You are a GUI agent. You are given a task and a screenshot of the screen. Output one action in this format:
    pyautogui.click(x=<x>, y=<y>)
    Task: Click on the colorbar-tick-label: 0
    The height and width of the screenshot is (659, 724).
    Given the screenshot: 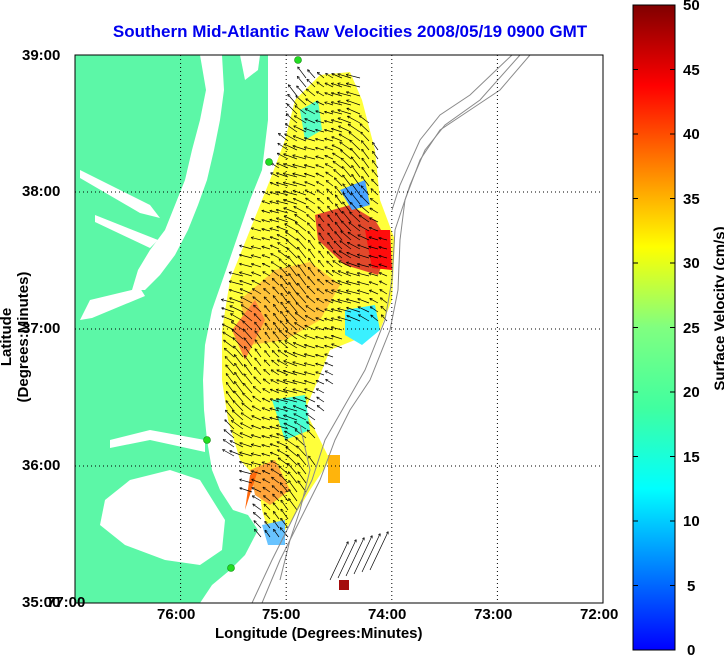 What is the action you would take?
    pyautogui.click(x=691, y=650)
    